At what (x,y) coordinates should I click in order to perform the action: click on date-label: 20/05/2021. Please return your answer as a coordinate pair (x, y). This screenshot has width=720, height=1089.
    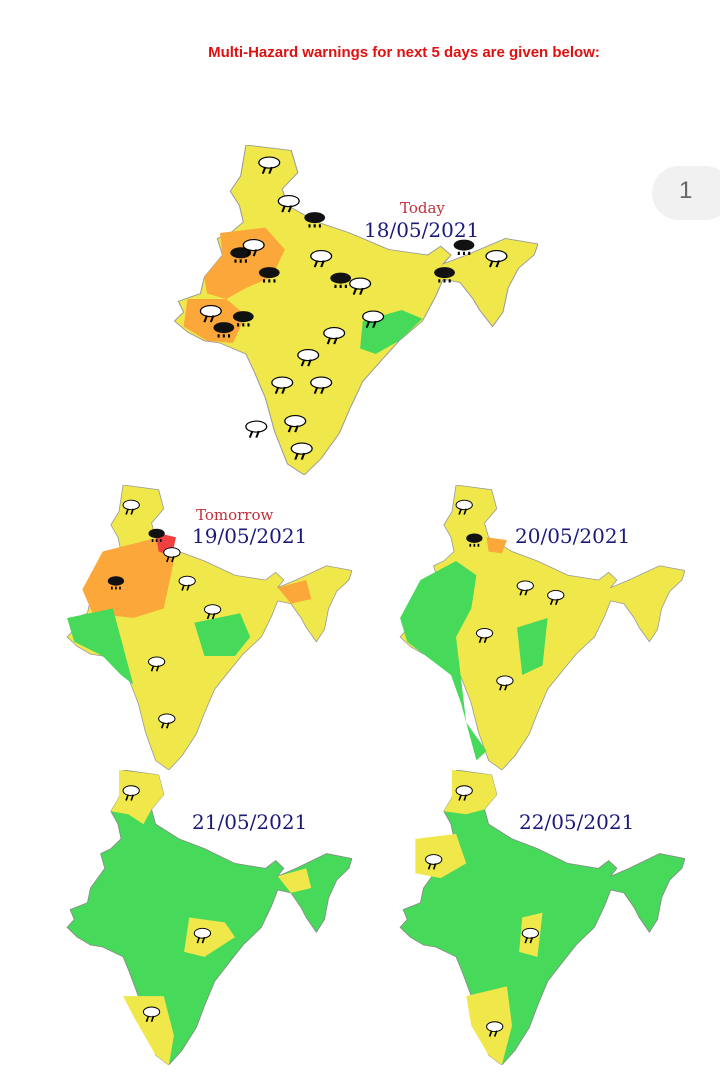
    Looking at the image, I should click on (573, 536).